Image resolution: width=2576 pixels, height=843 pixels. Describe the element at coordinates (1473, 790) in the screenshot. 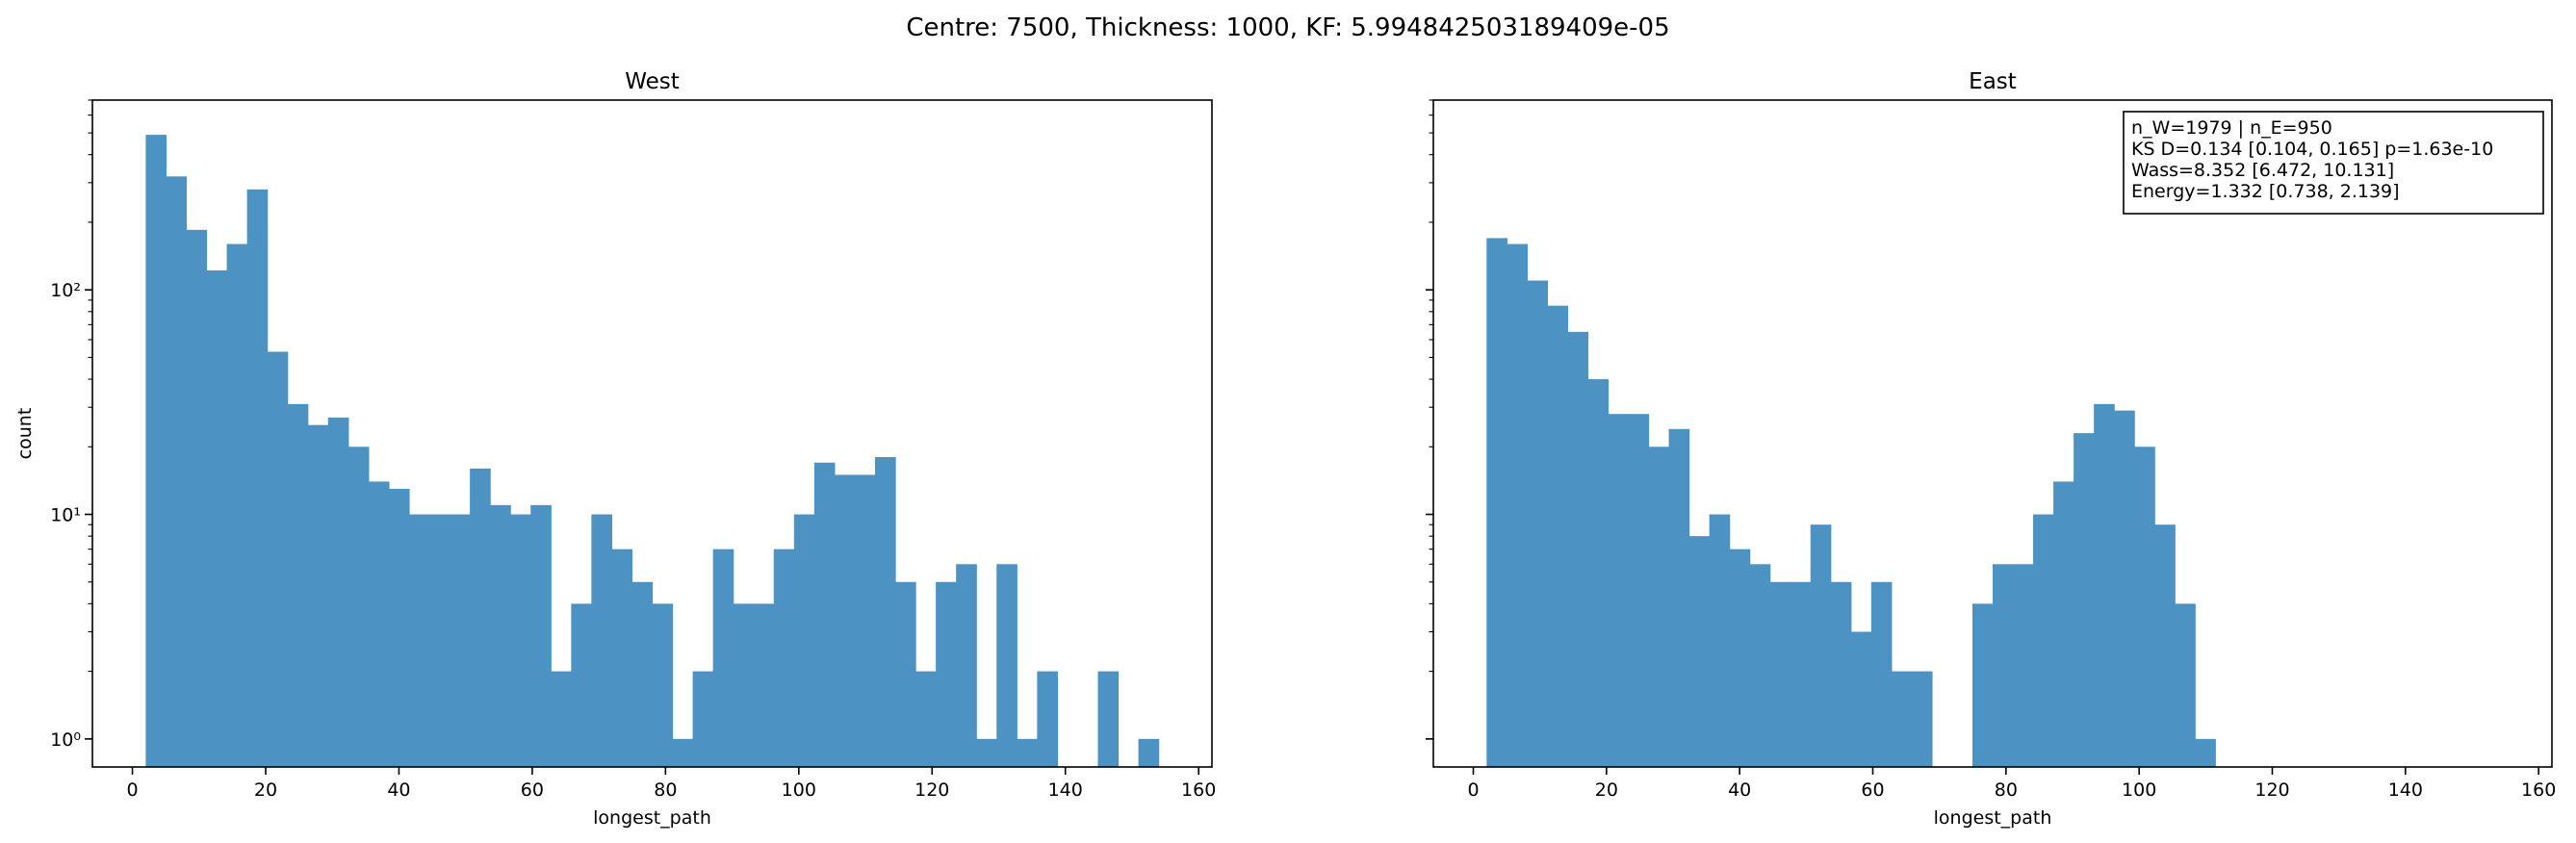

I see `x-tick-label: 0` at that location.